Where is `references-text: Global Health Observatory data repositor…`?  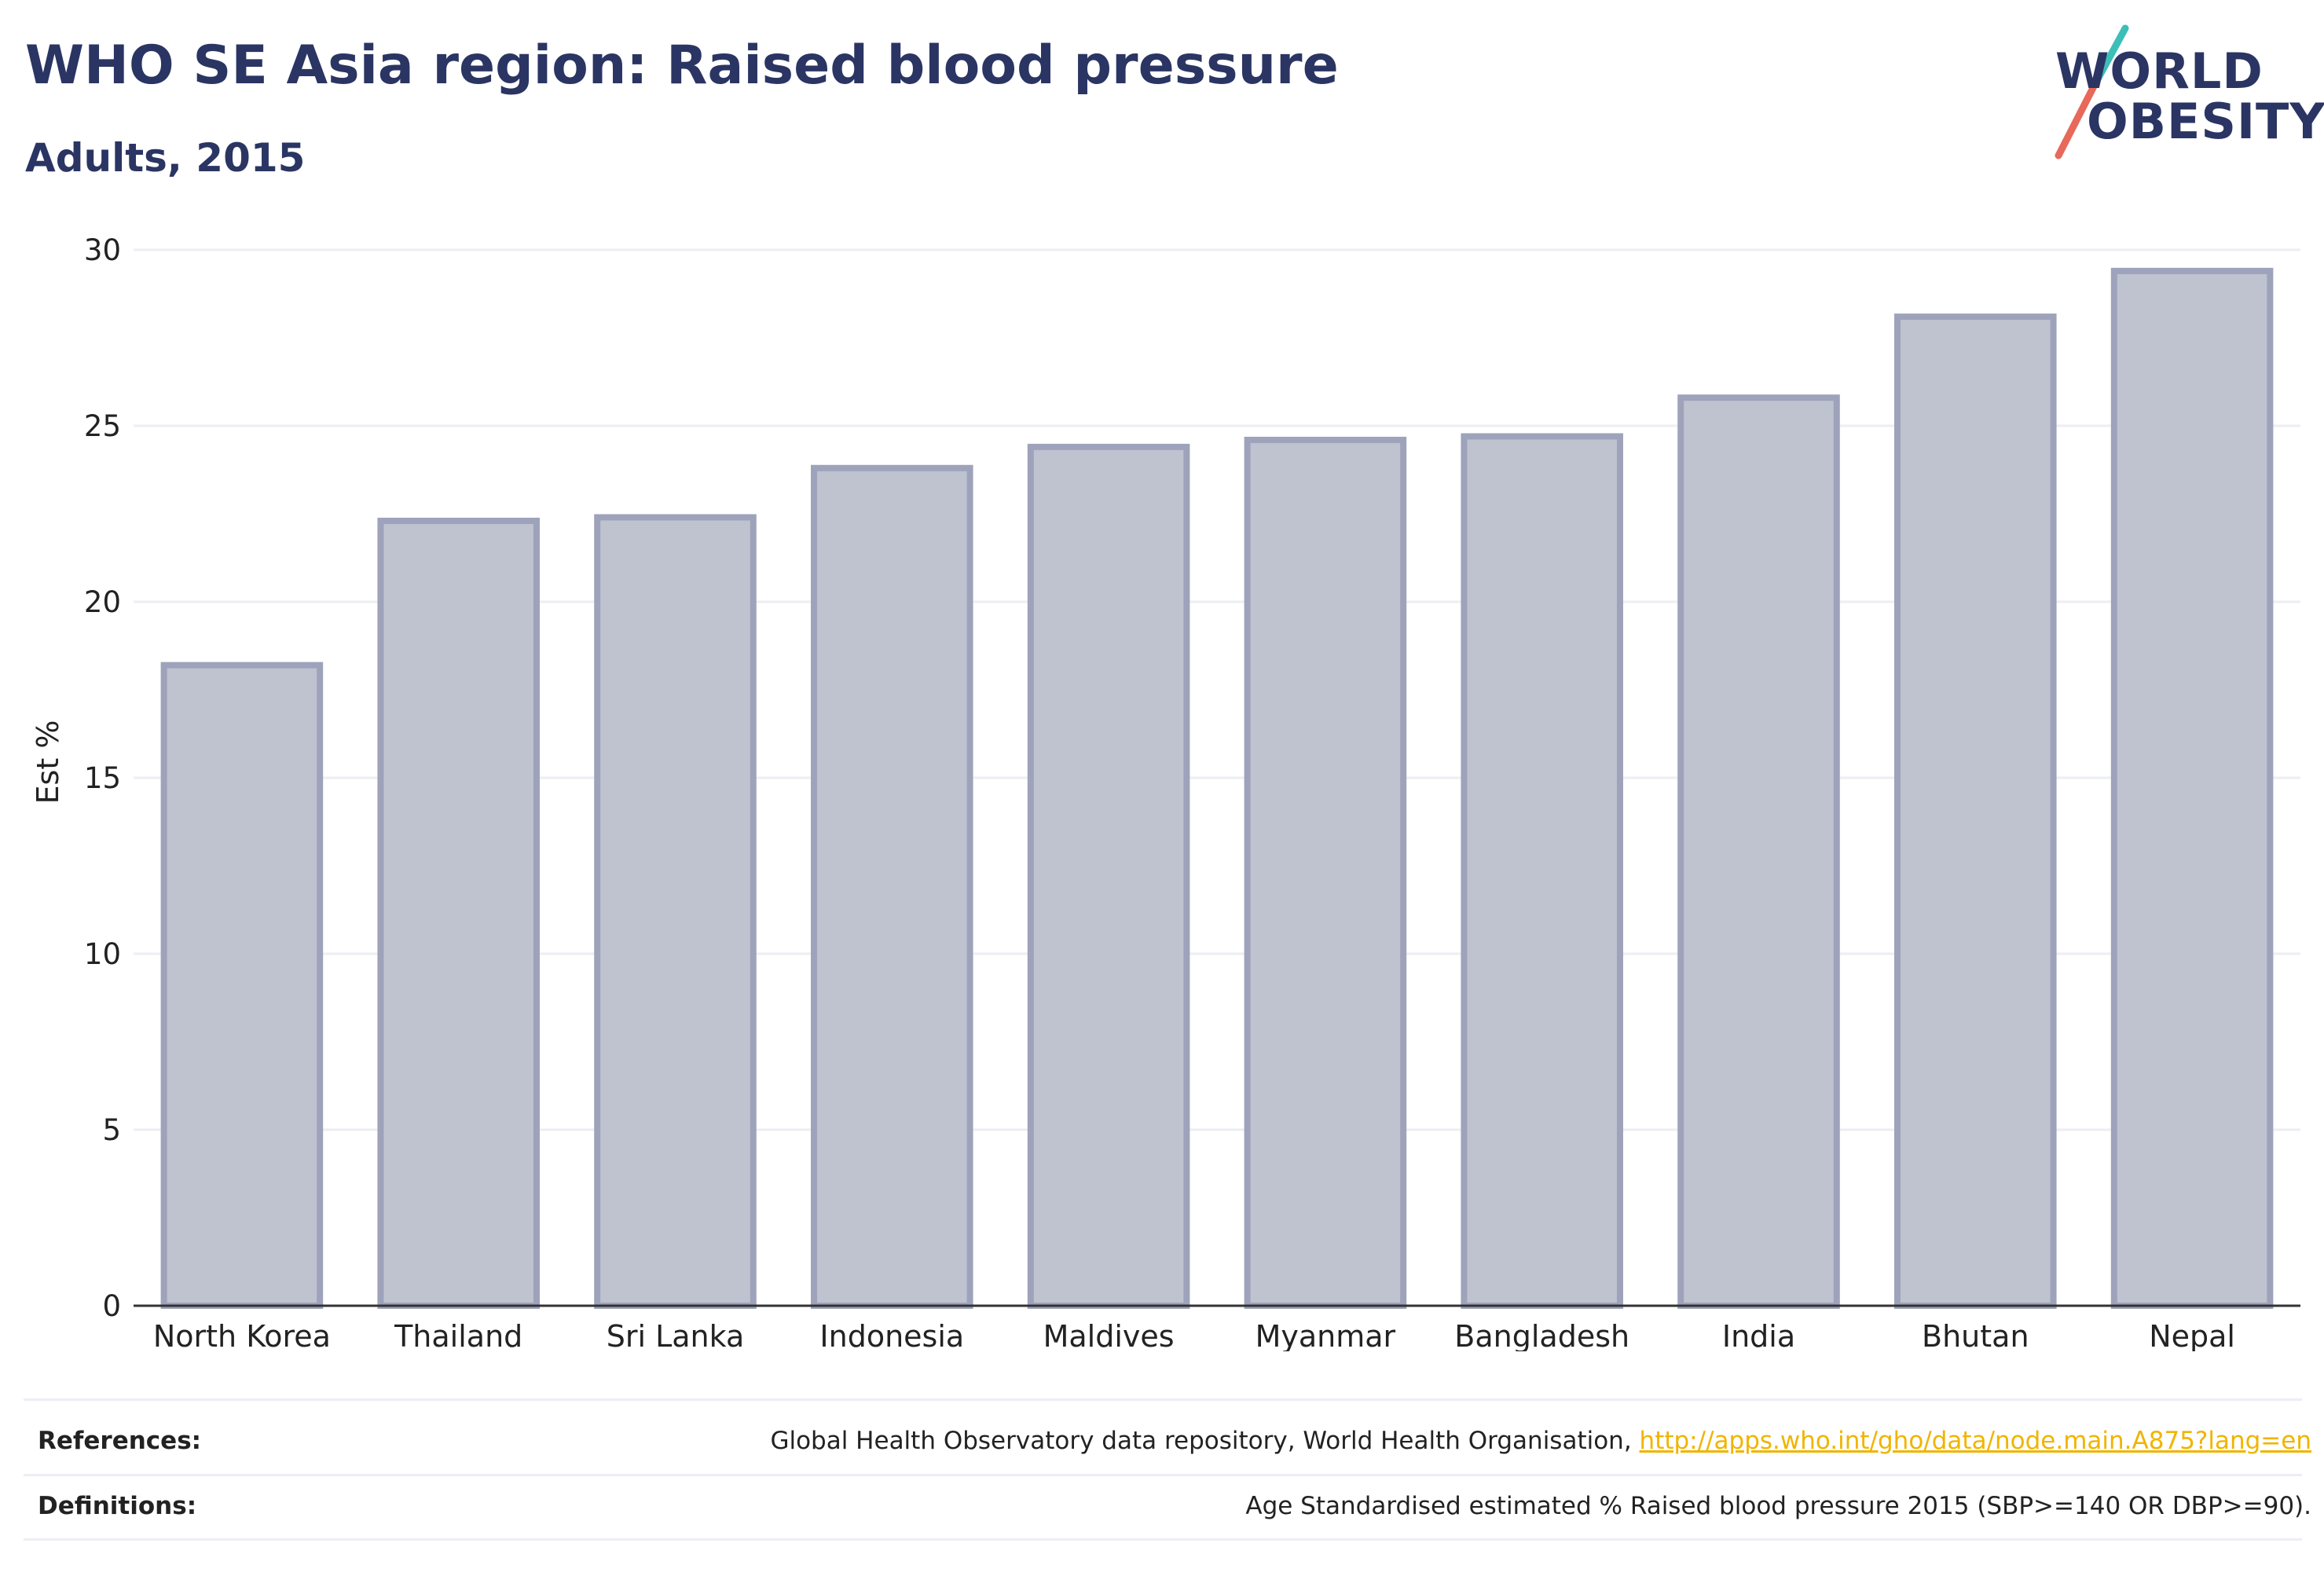
references-text: Global Health Observatory data repositor… is located at coordinates (1205, 1441).